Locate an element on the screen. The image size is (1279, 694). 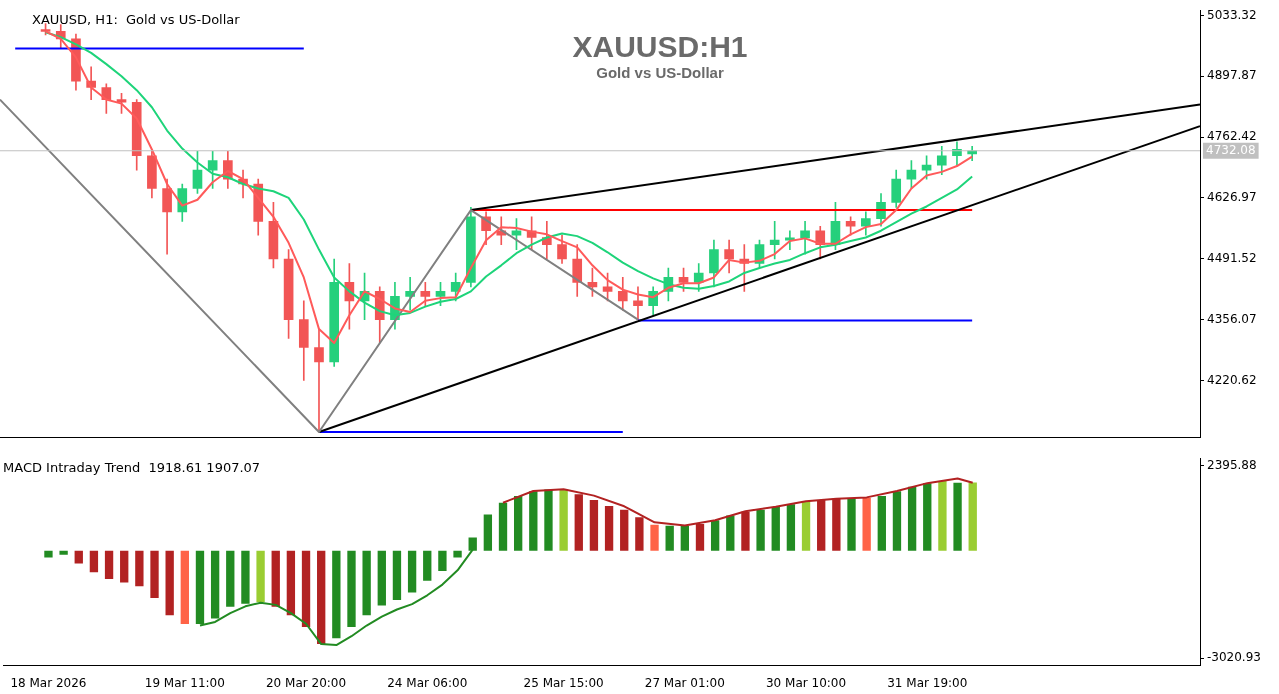
x-tick-label: 18 Mar 2026 is located at coordinates (48, 682).